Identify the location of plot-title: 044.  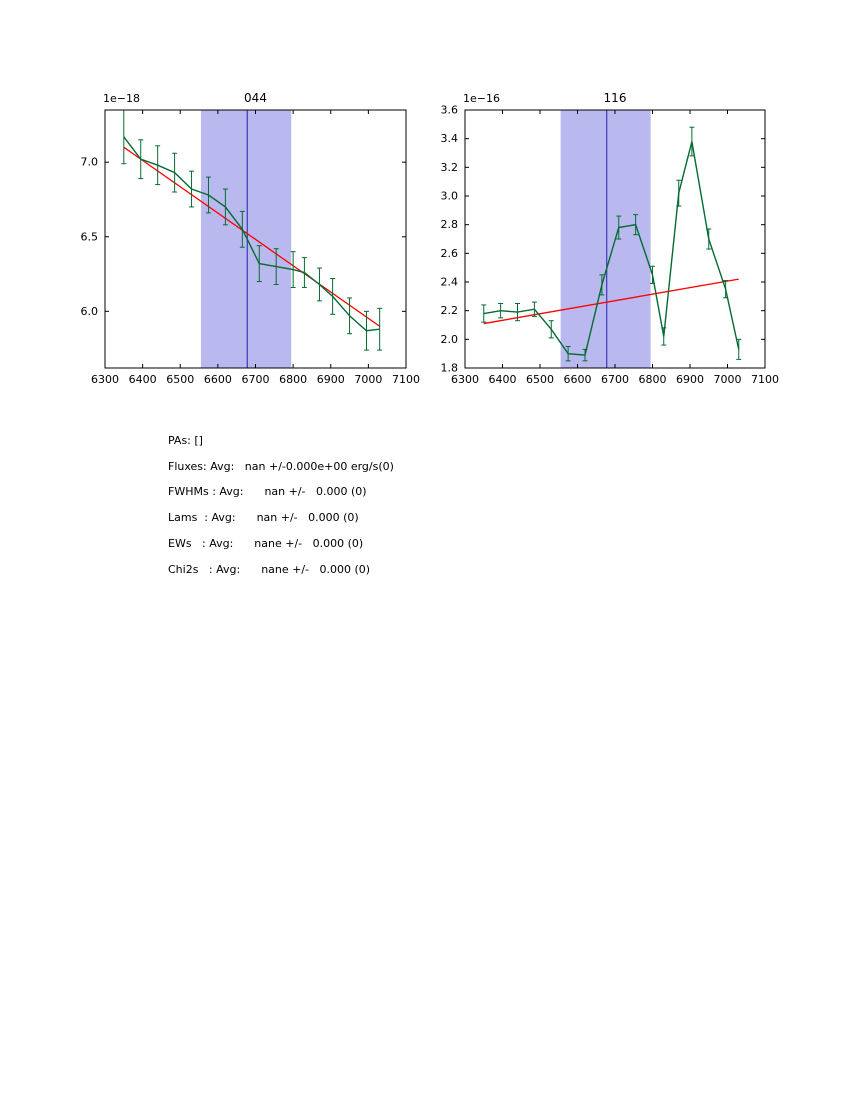
(255, 98).